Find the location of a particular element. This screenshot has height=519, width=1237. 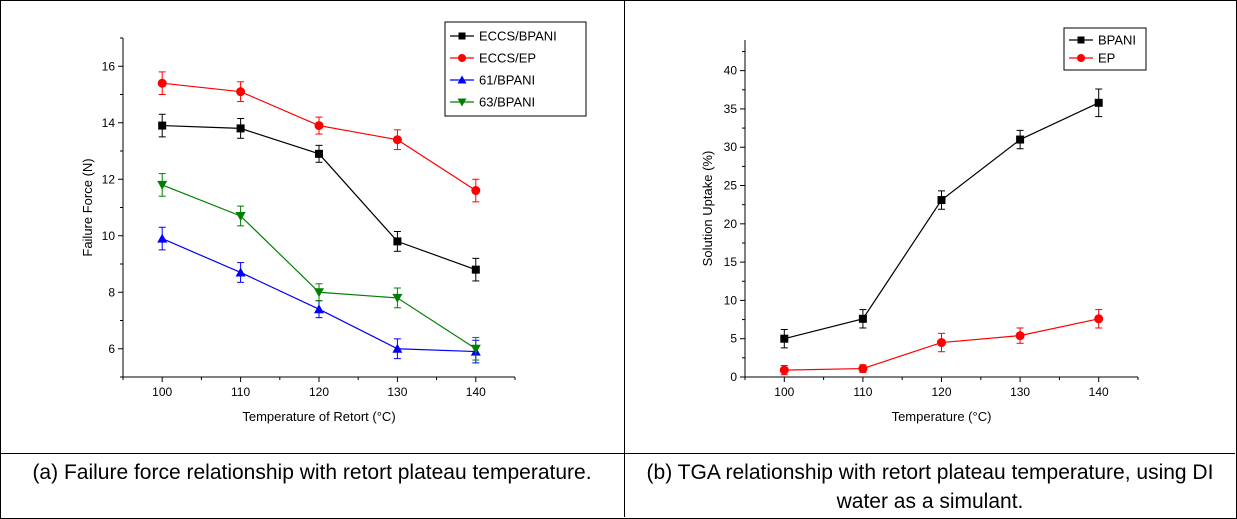

legend: ECCS/BPANI ECCS/EP 61/BPANI 63/BPANI is located at coordinates (515, 69).